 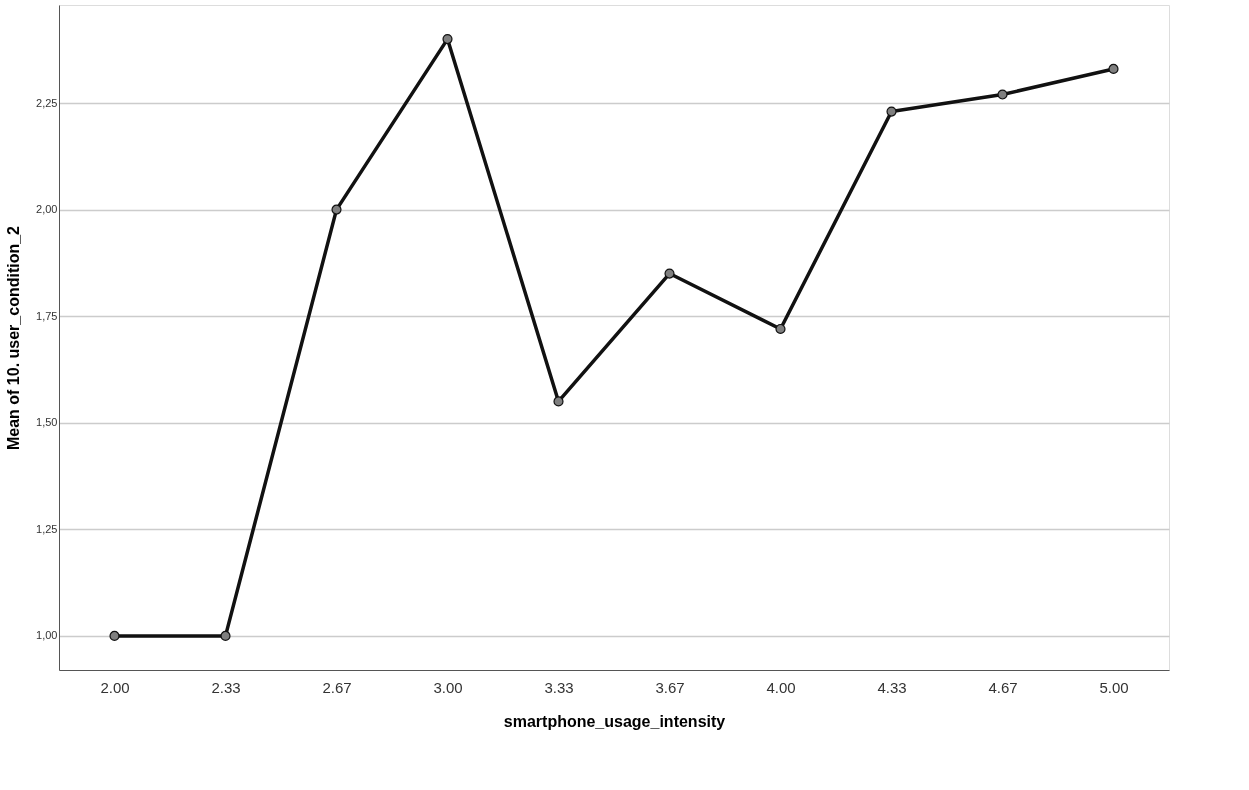 What do you see at coordinates (47, 528) in the screenshot?
I see `y-tick-label: 1,25` at bounding box center [47, 528].